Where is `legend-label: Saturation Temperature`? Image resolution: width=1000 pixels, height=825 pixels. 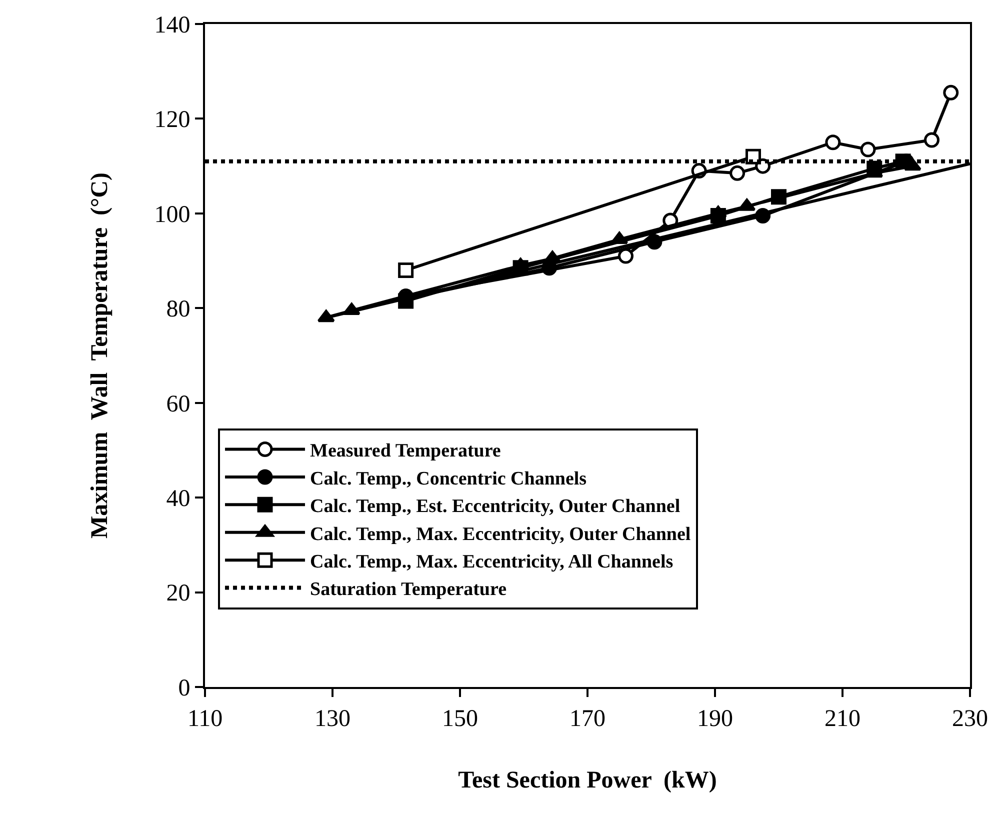 legend-label: Saturation Temperature is located at coordinates (408, 589).